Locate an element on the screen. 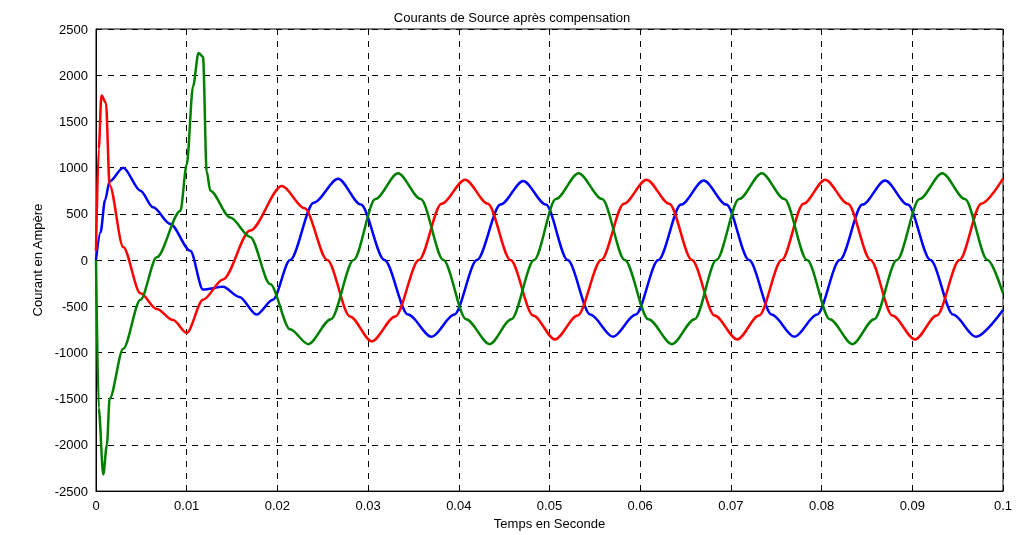 The height and width of the screenshot is (535, 1024). y-tick-label: 2000 is located at coordinates (73, 75).